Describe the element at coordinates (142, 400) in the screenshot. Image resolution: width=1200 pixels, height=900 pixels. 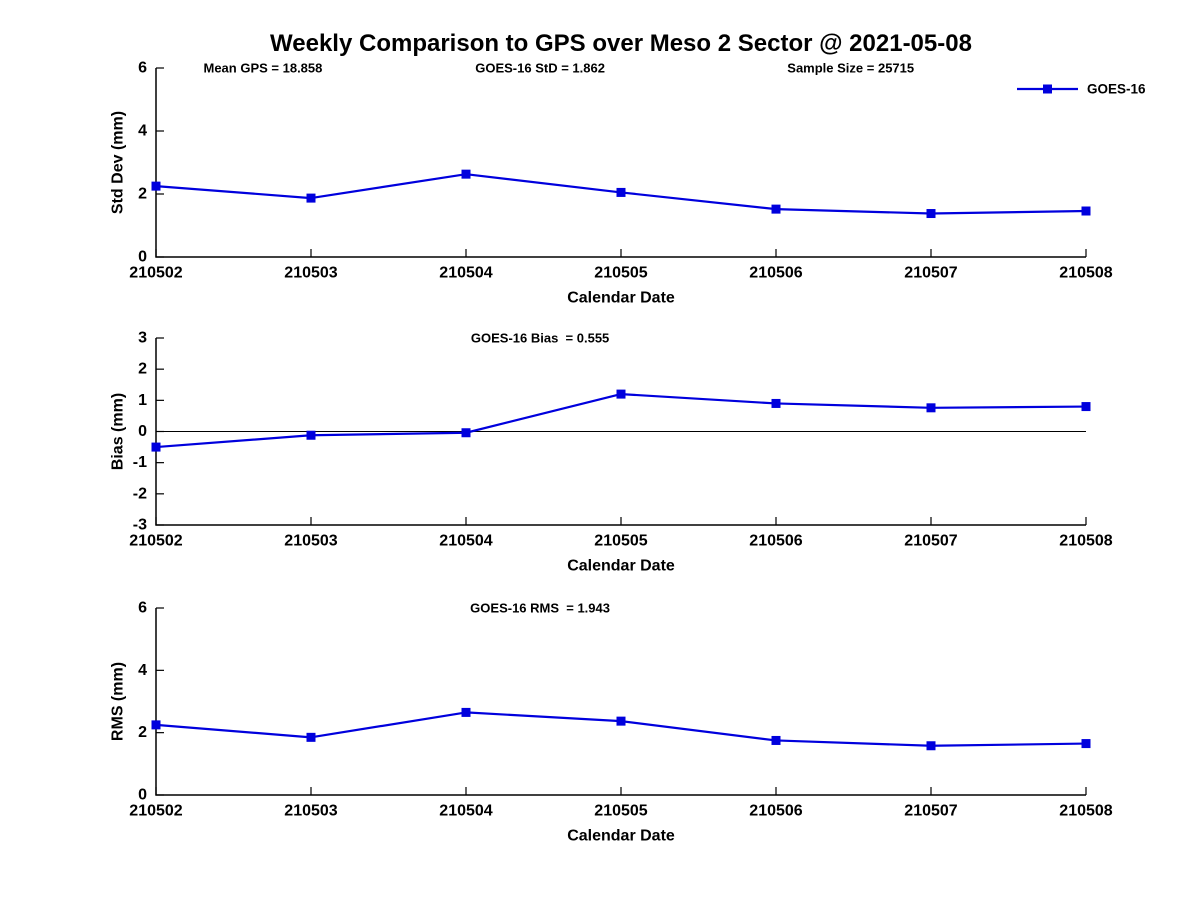
I see `y-tick-label: 1` at that location.